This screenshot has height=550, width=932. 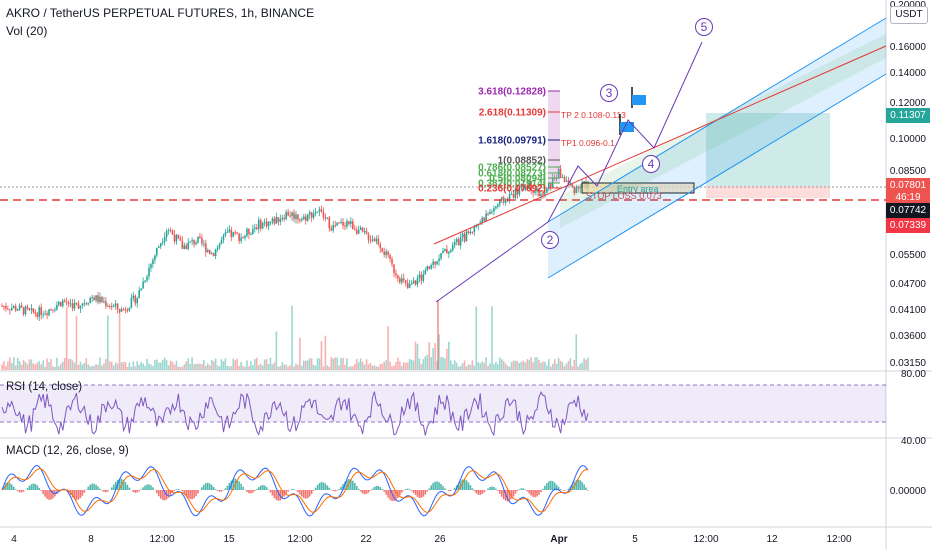 I want to click on price-tick-label: 0.05500, so click(x=908, y=255).